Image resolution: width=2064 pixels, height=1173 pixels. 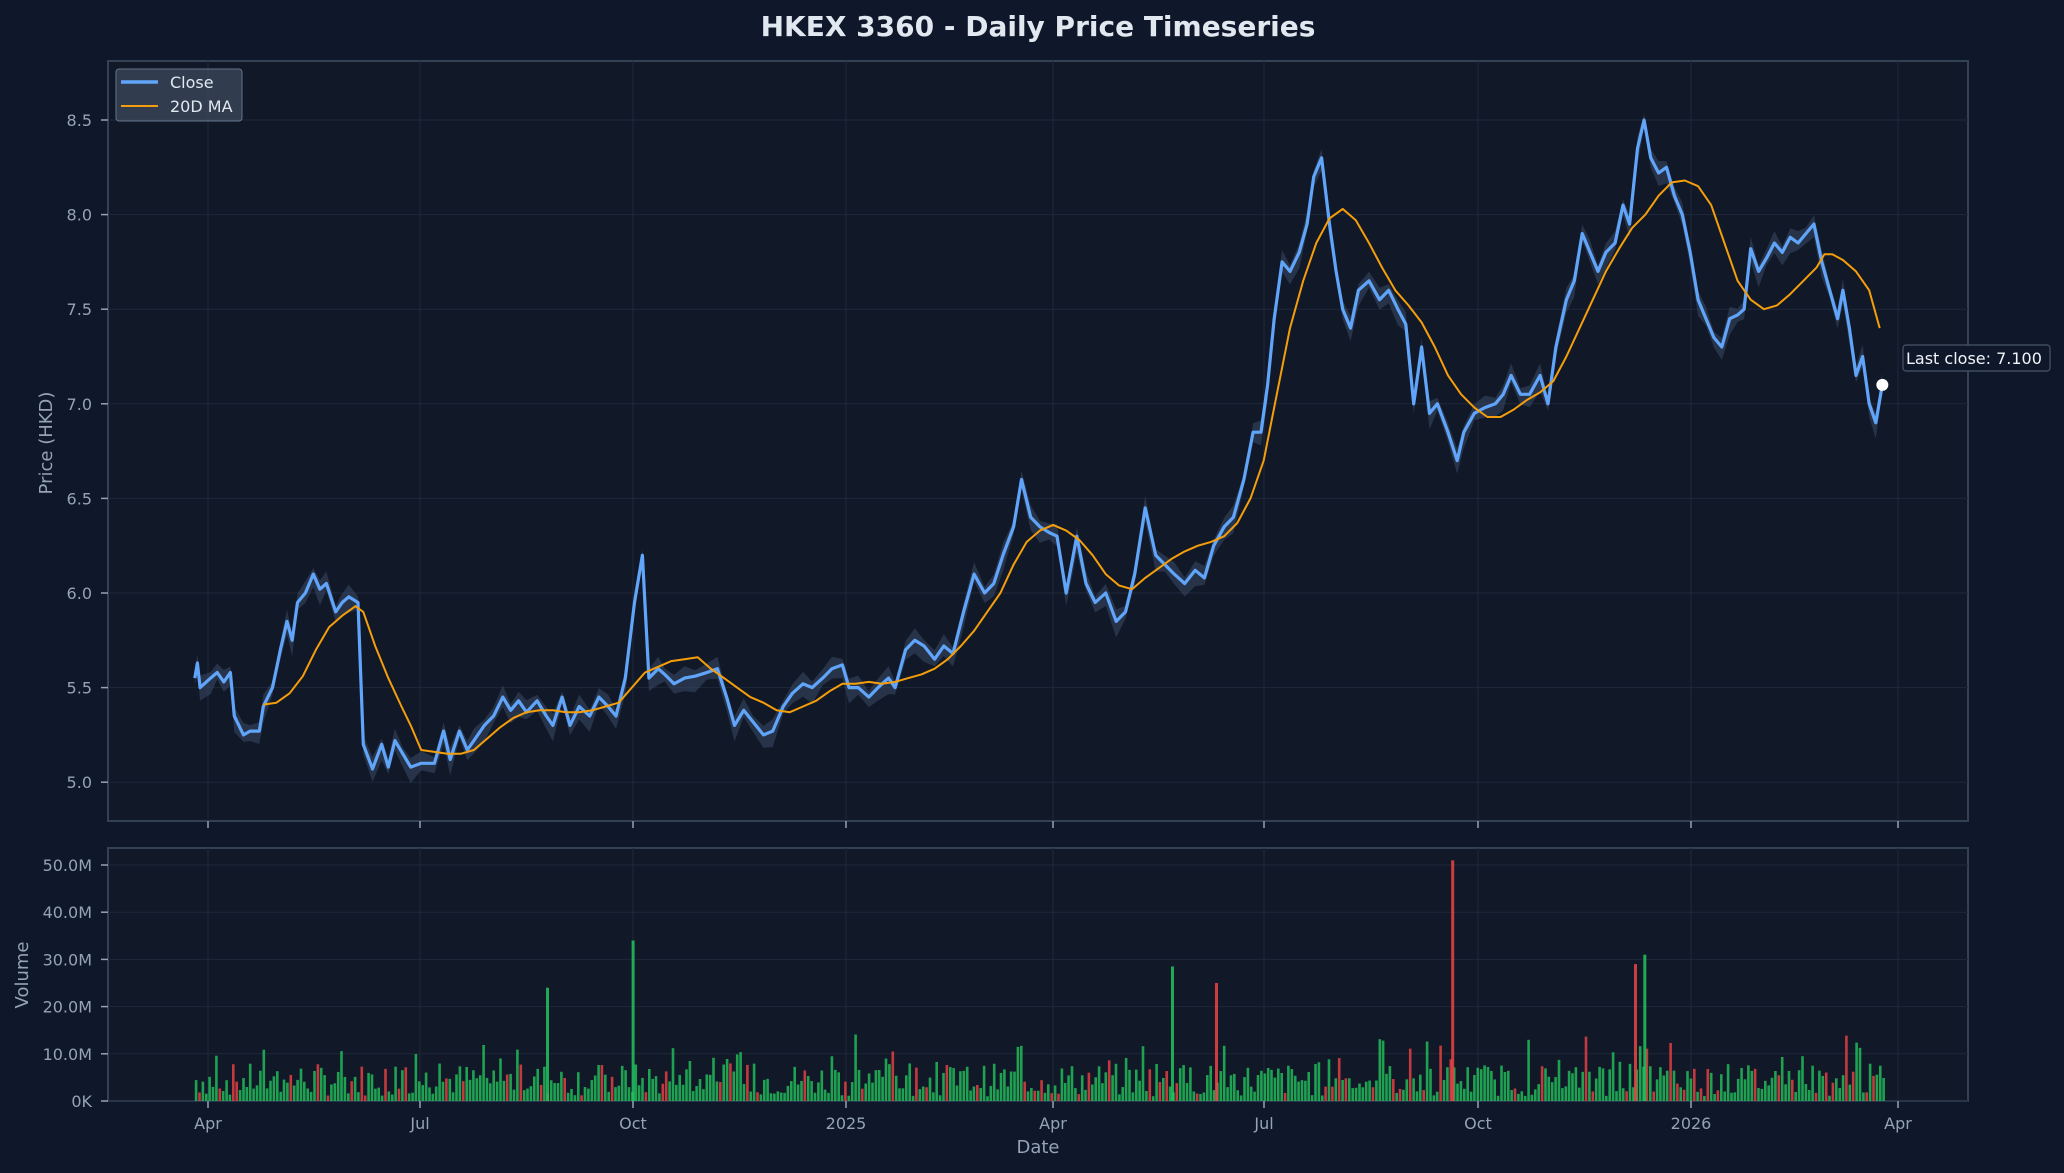 What do you see at coordinates (1691, 1123) in the screenshot?
I see `date-tick-label: 2026` at bounding box center [1691, 1123].